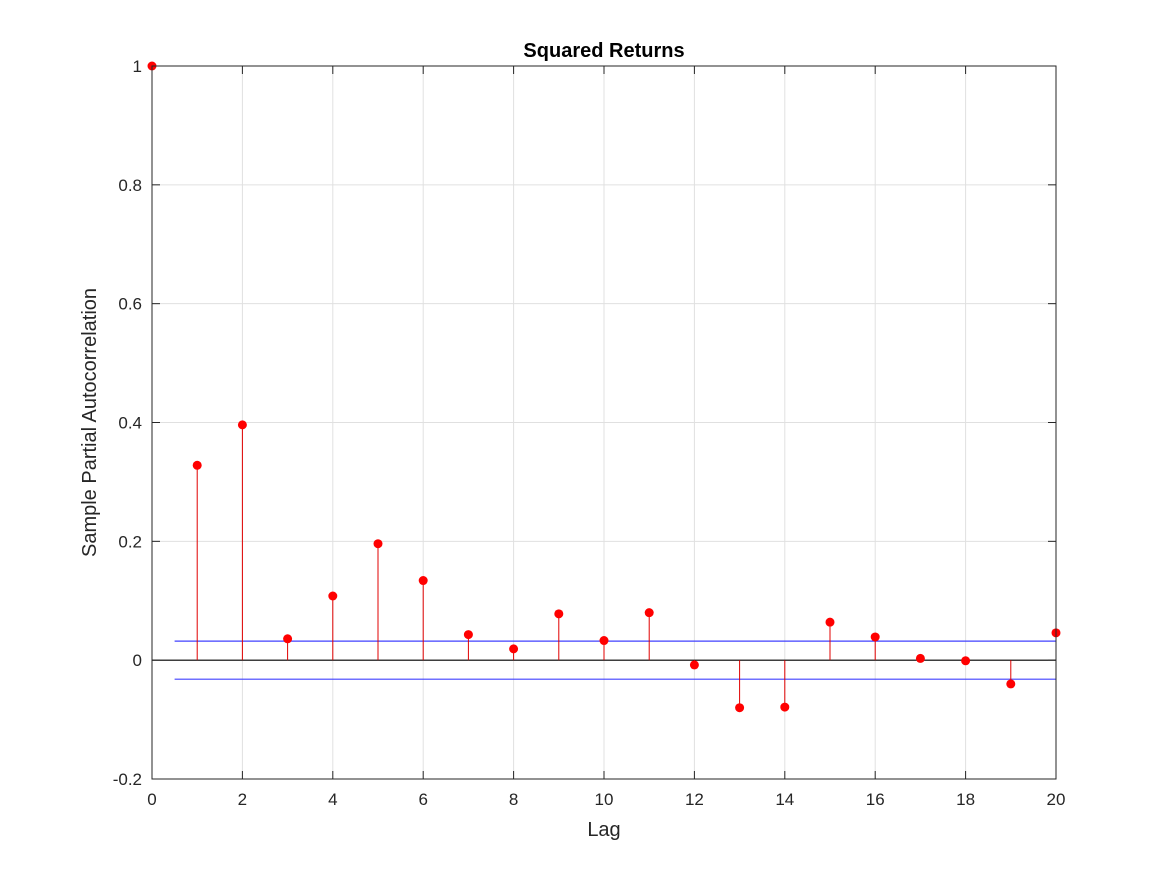 This screenshot has width=1167, height=875. What do you see at coordinates (130, 304) in the screenshot?
I see `y-tick-label: 0.6` at bounding box center [130, 304].